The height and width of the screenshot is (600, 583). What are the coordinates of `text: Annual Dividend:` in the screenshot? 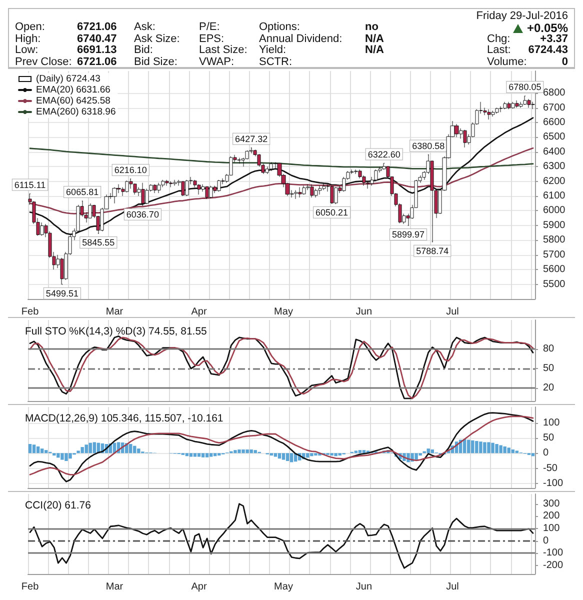 It's located at (300, 38).